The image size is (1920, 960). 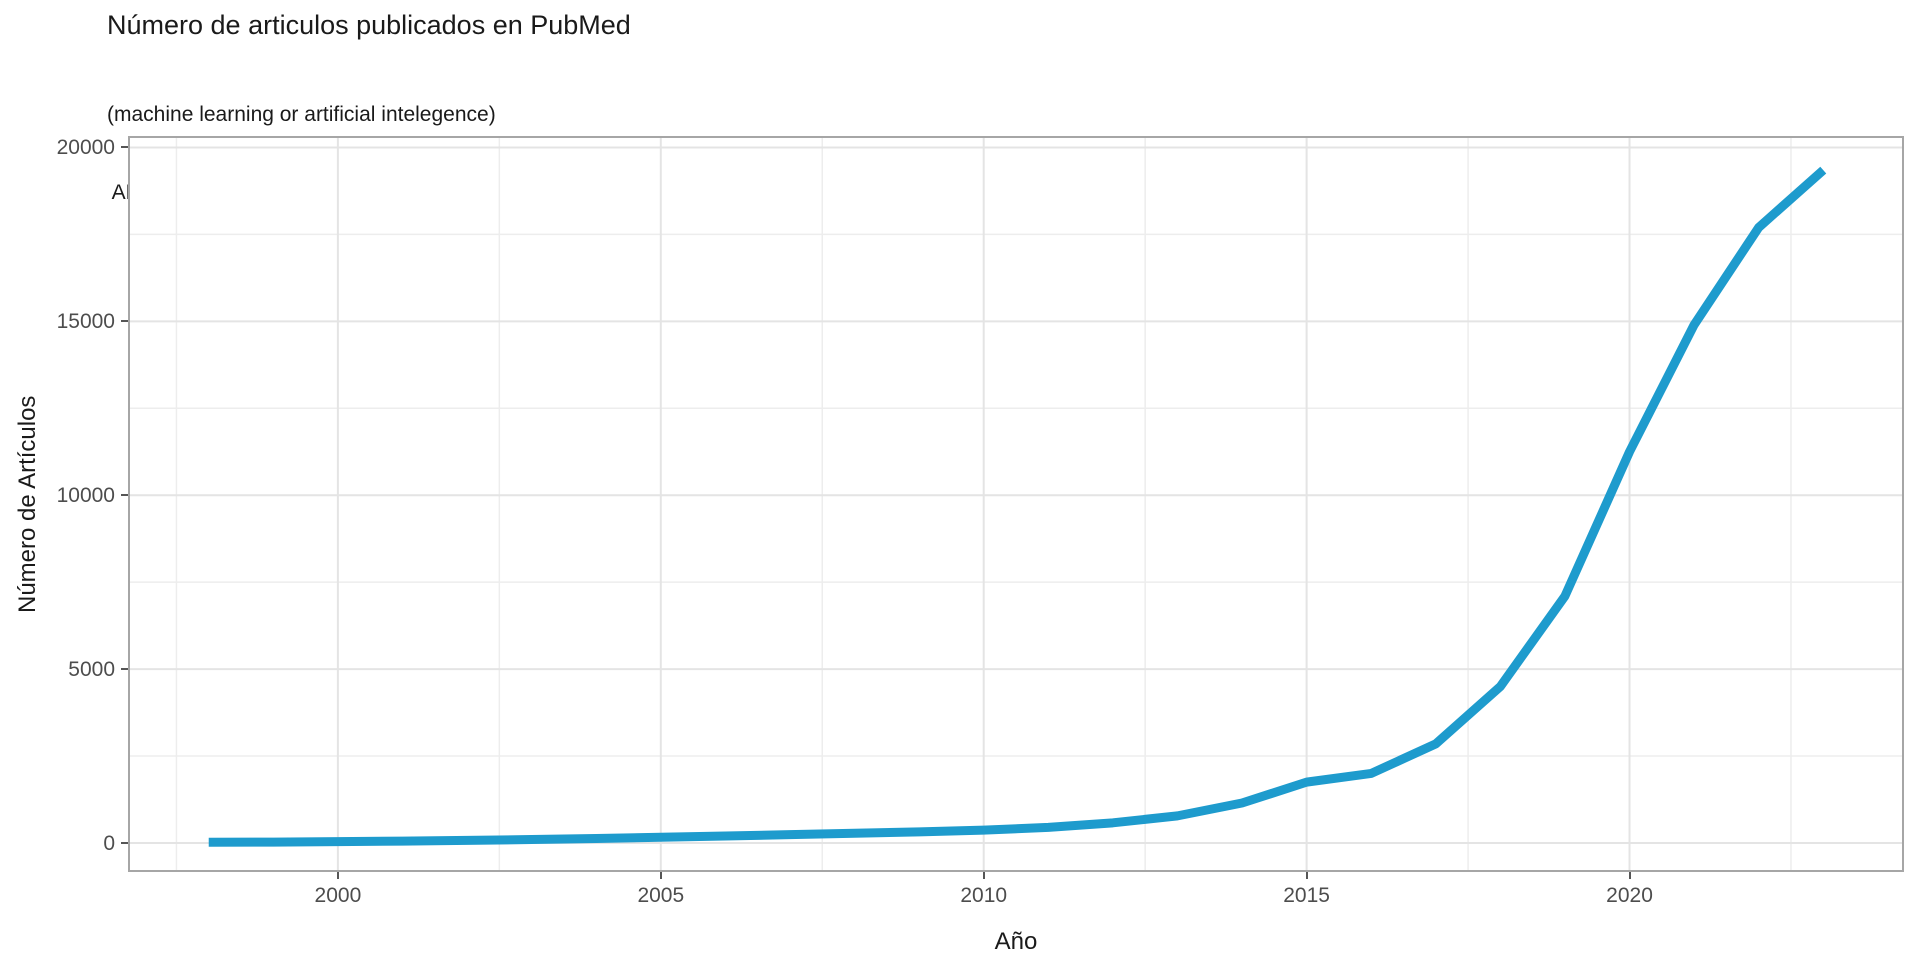 What do you see at coordinates (1016, 941) in the screenshot?
I see `x-axis-title: Año` at bounding box center [1016, 941].